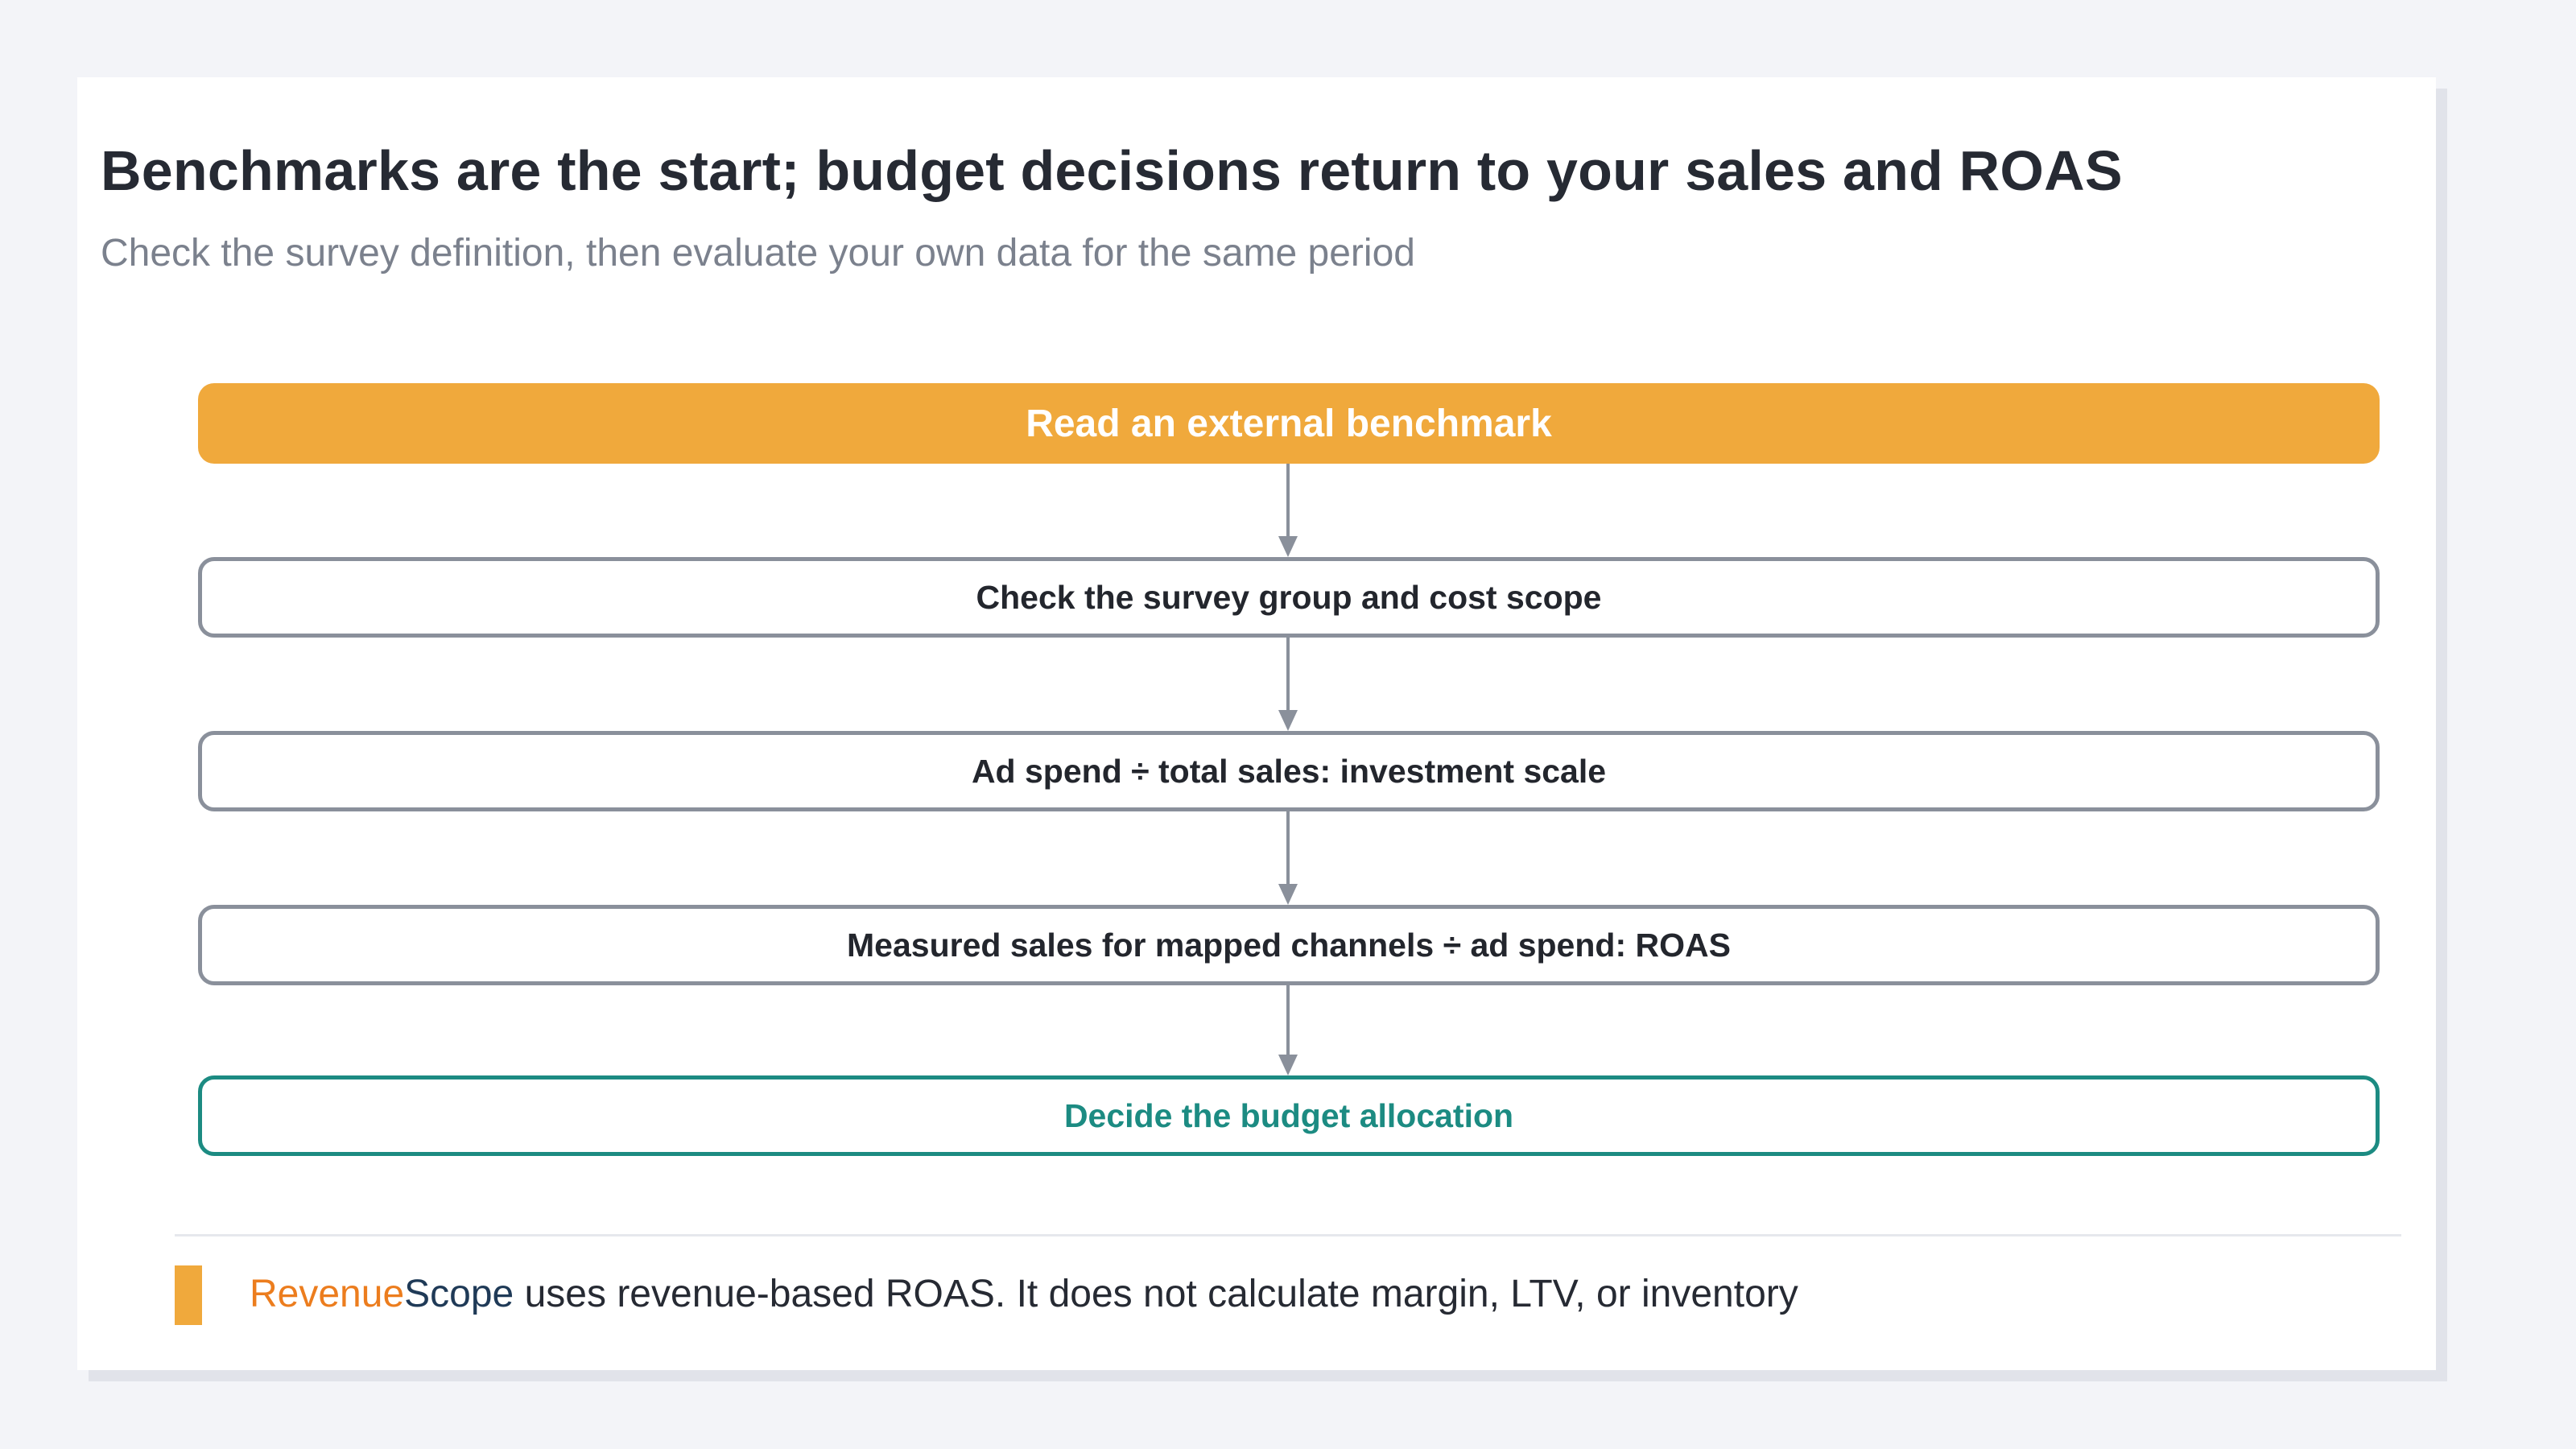  Describe the element at coordinates (1288, 1235) in the screenshot. I see `footer-divider` at that location.